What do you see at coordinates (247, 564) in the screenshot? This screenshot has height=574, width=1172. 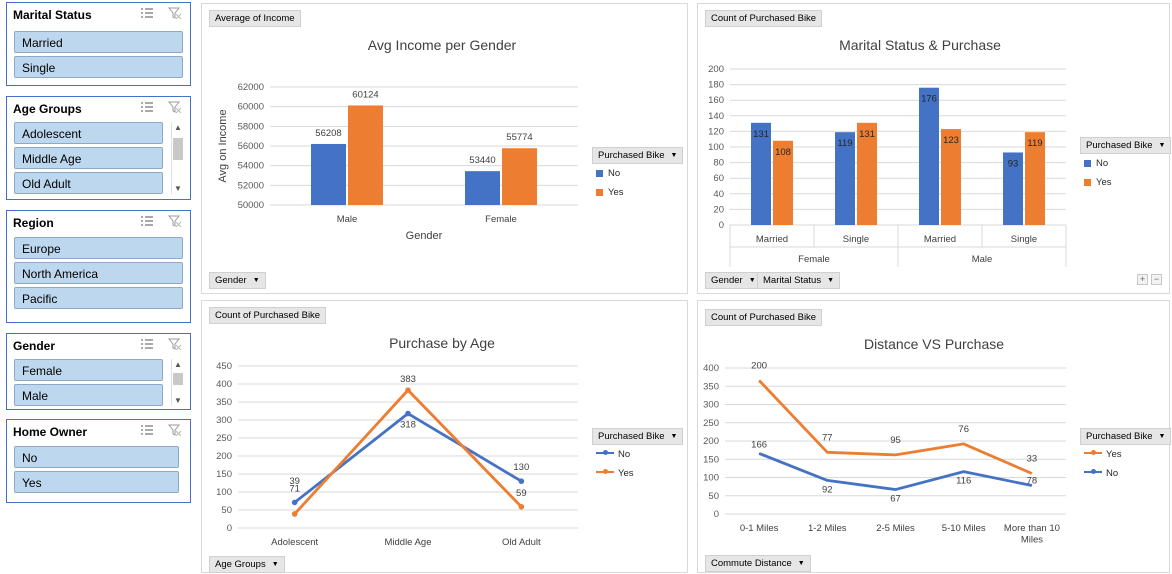 I see `age-groups-field-button: Age Groups ▼` at bounding box center [247, 564].